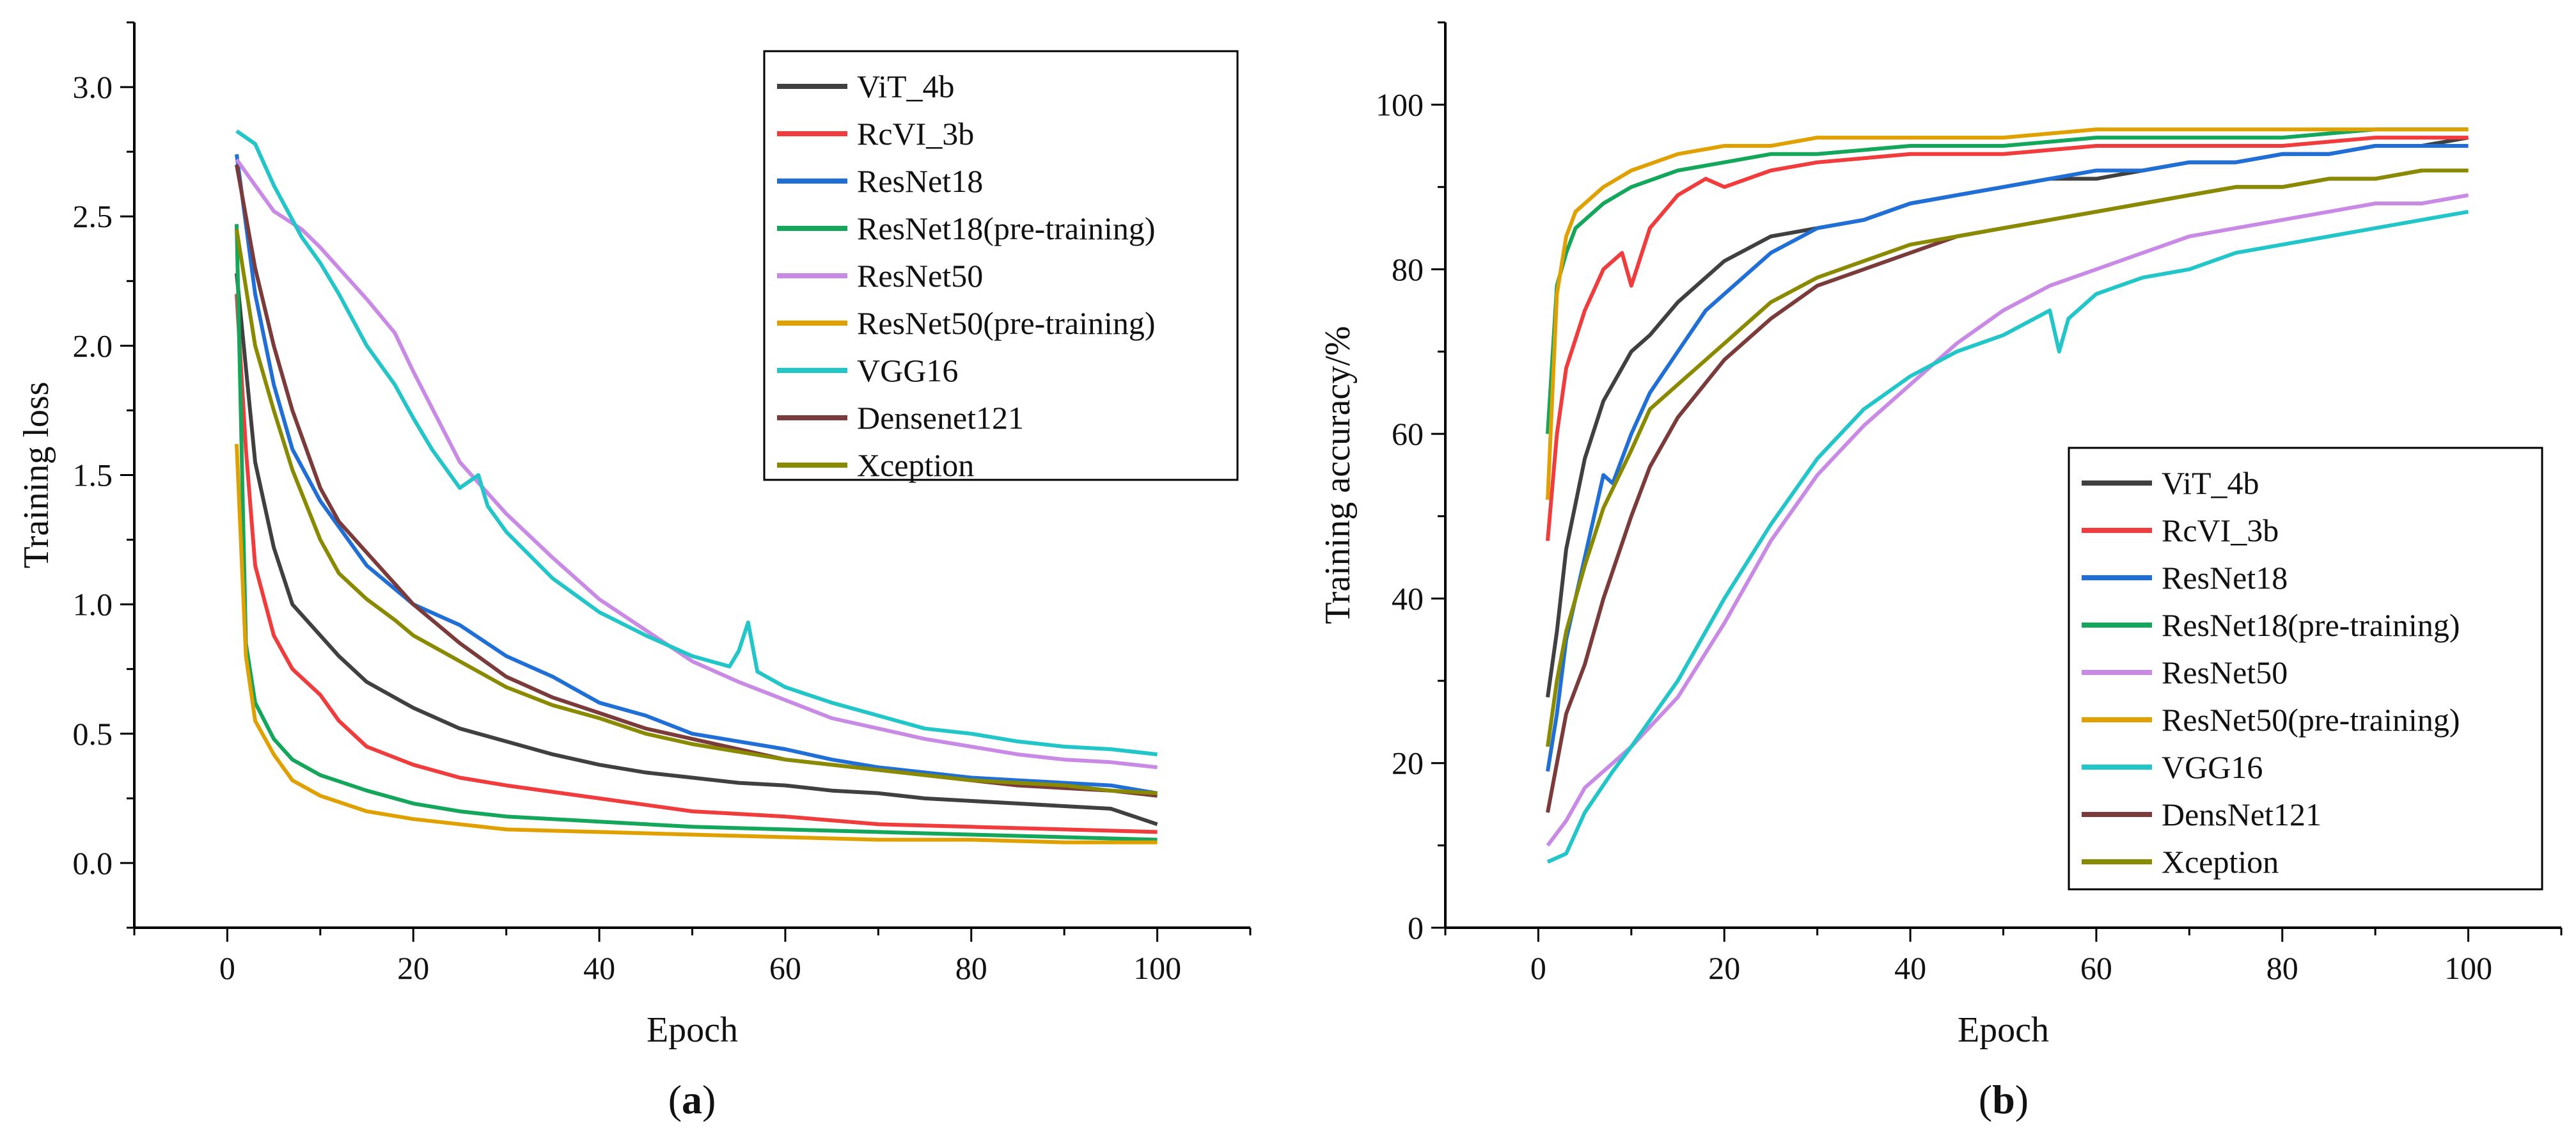  Describe the element at coordinates (93, 863) in the screenshot. I see `y-tick-label: 0.0` at that location.